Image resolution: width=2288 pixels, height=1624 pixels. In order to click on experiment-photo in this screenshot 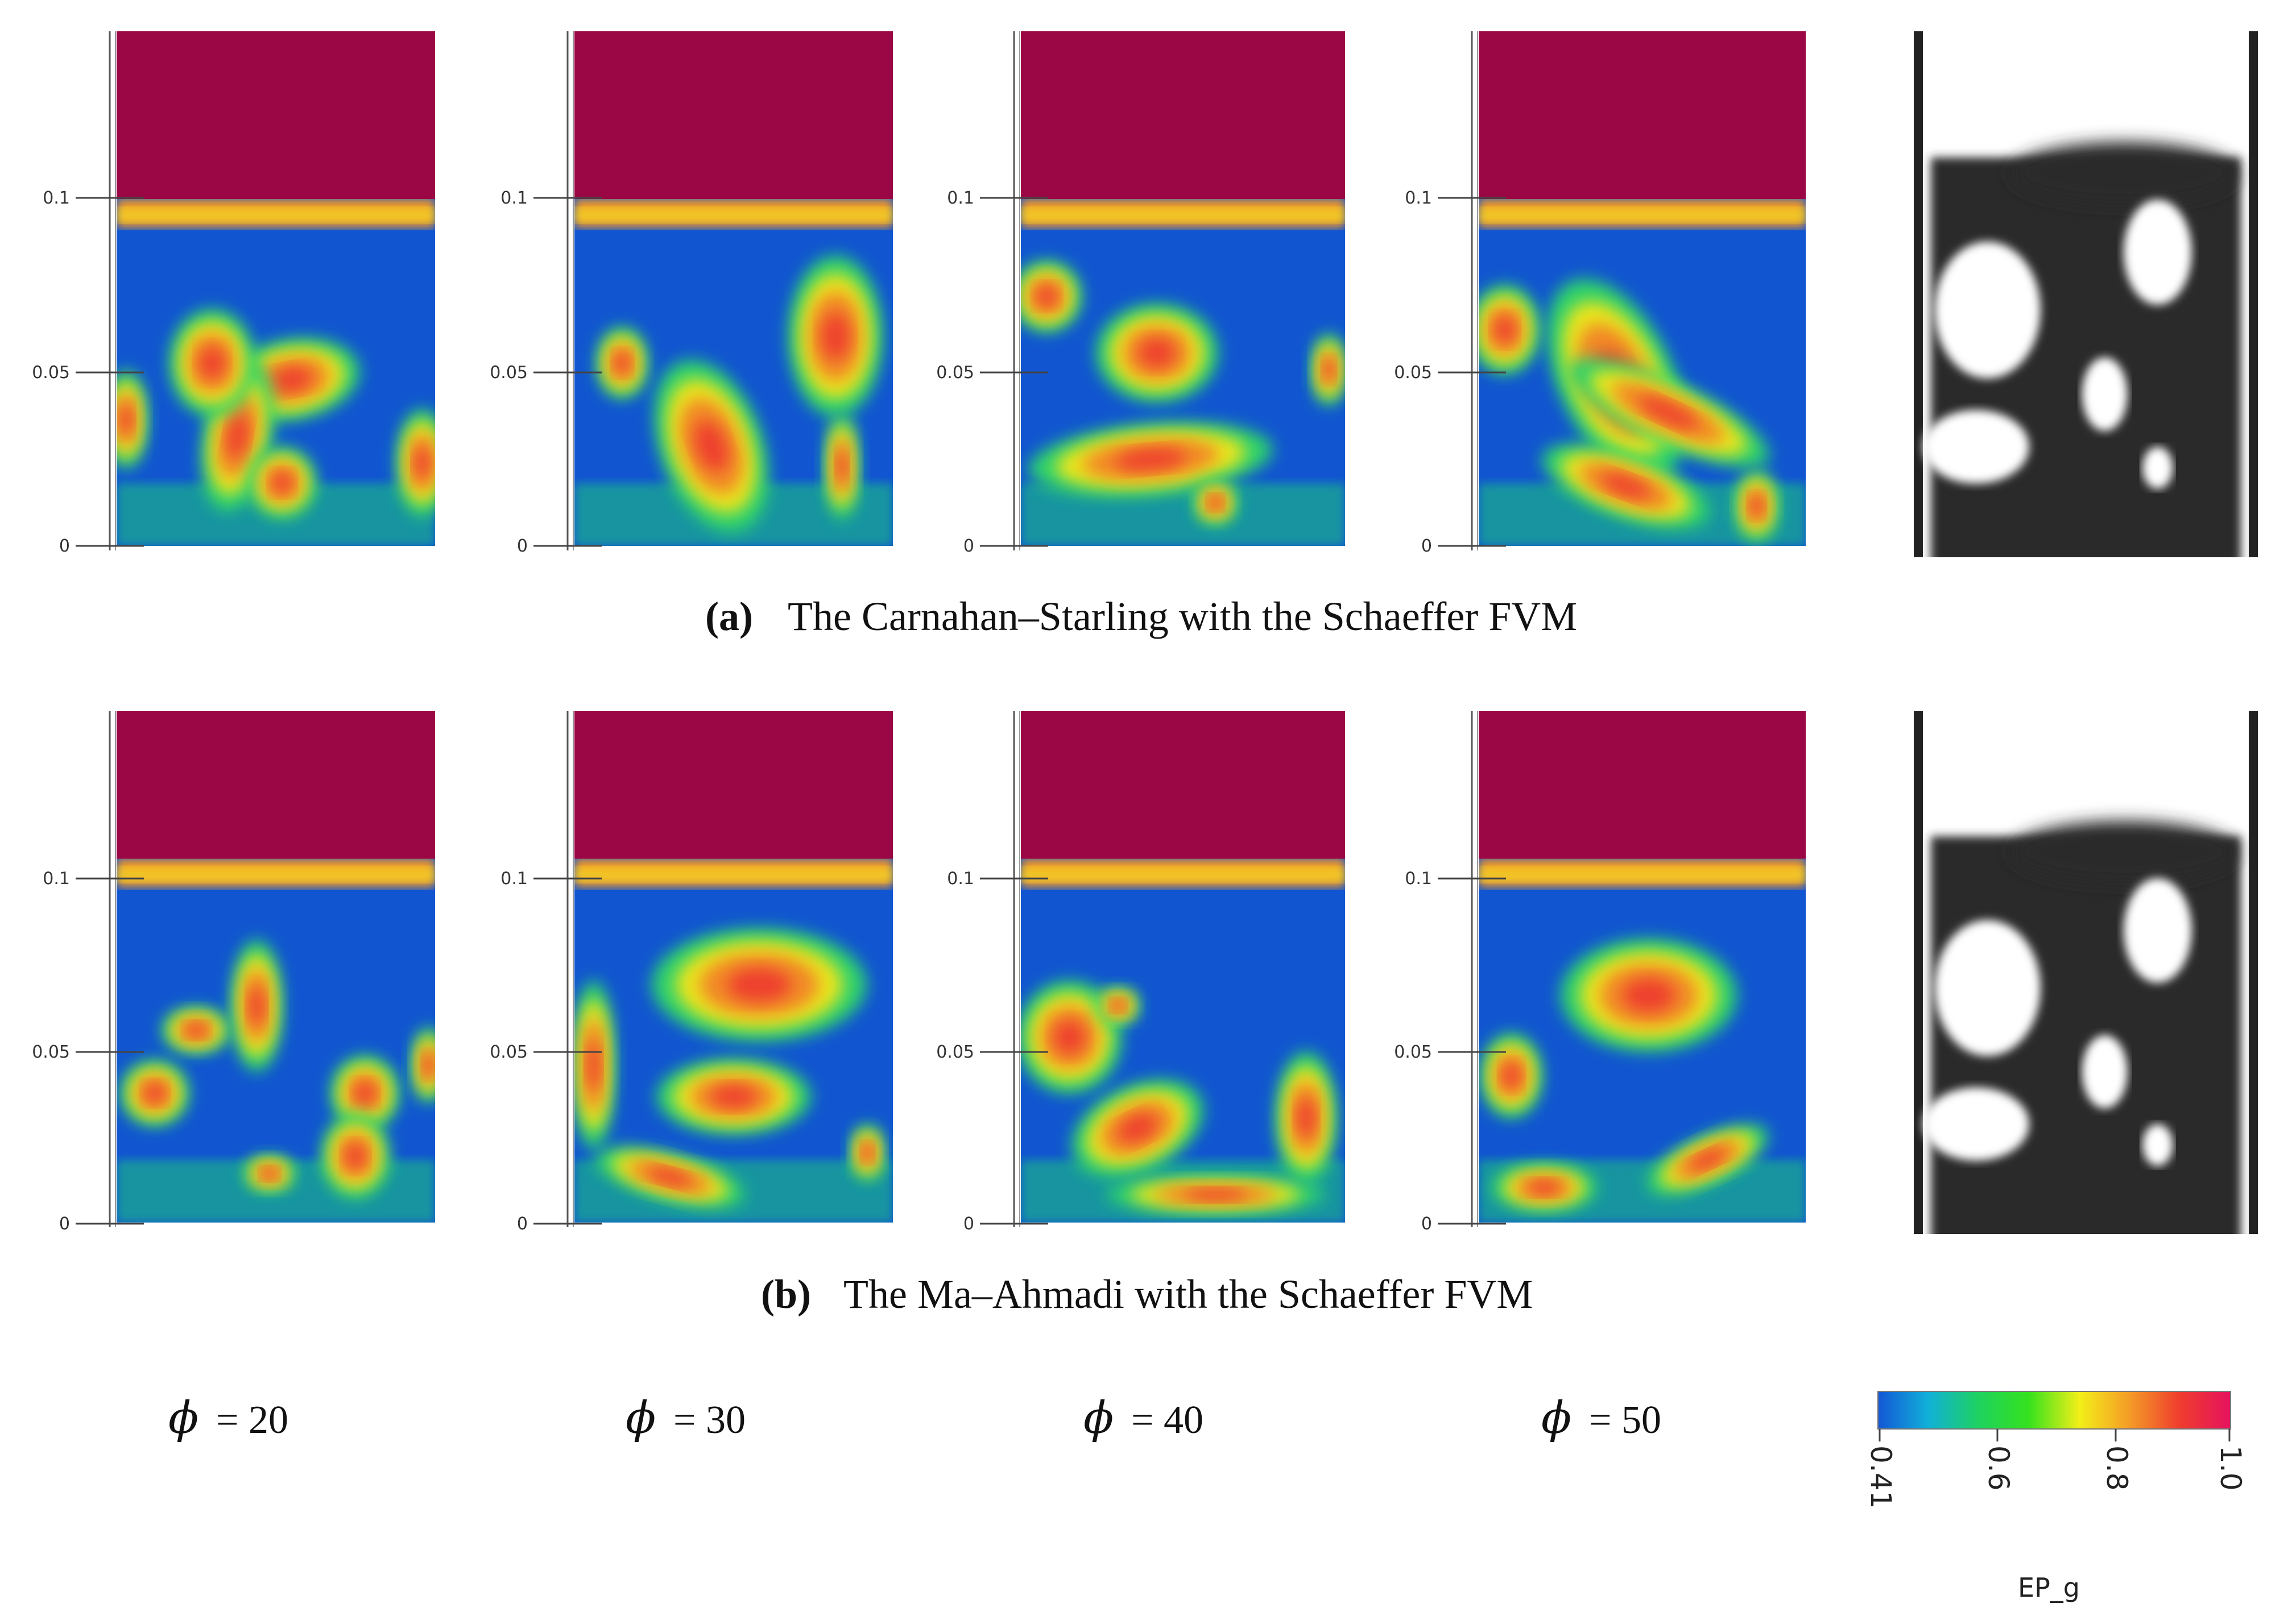, I will do `click(2086, 972)`.